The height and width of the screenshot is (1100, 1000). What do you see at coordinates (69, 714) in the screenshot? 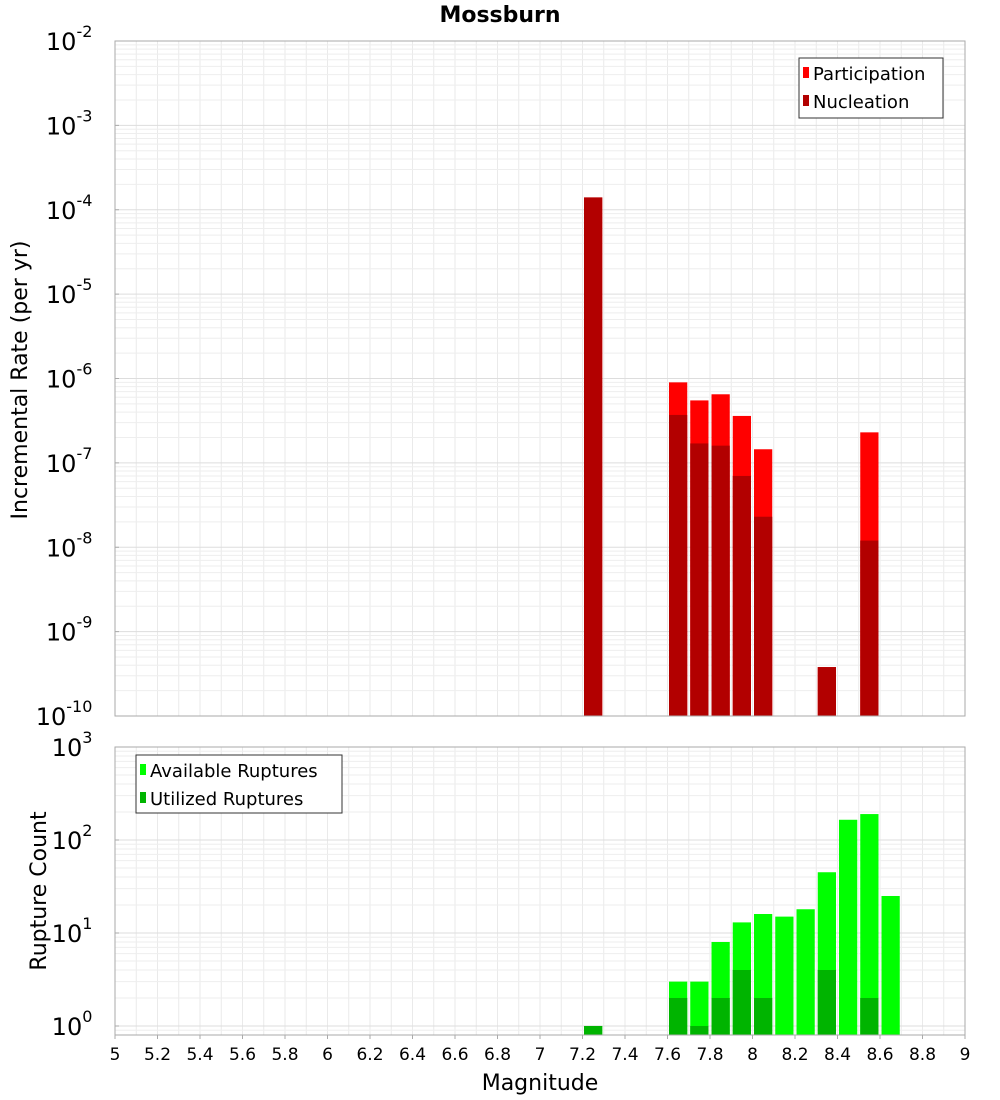
I see `top-y-tick-label: 10⁻¹⁰` at bounding box center [69, 714].